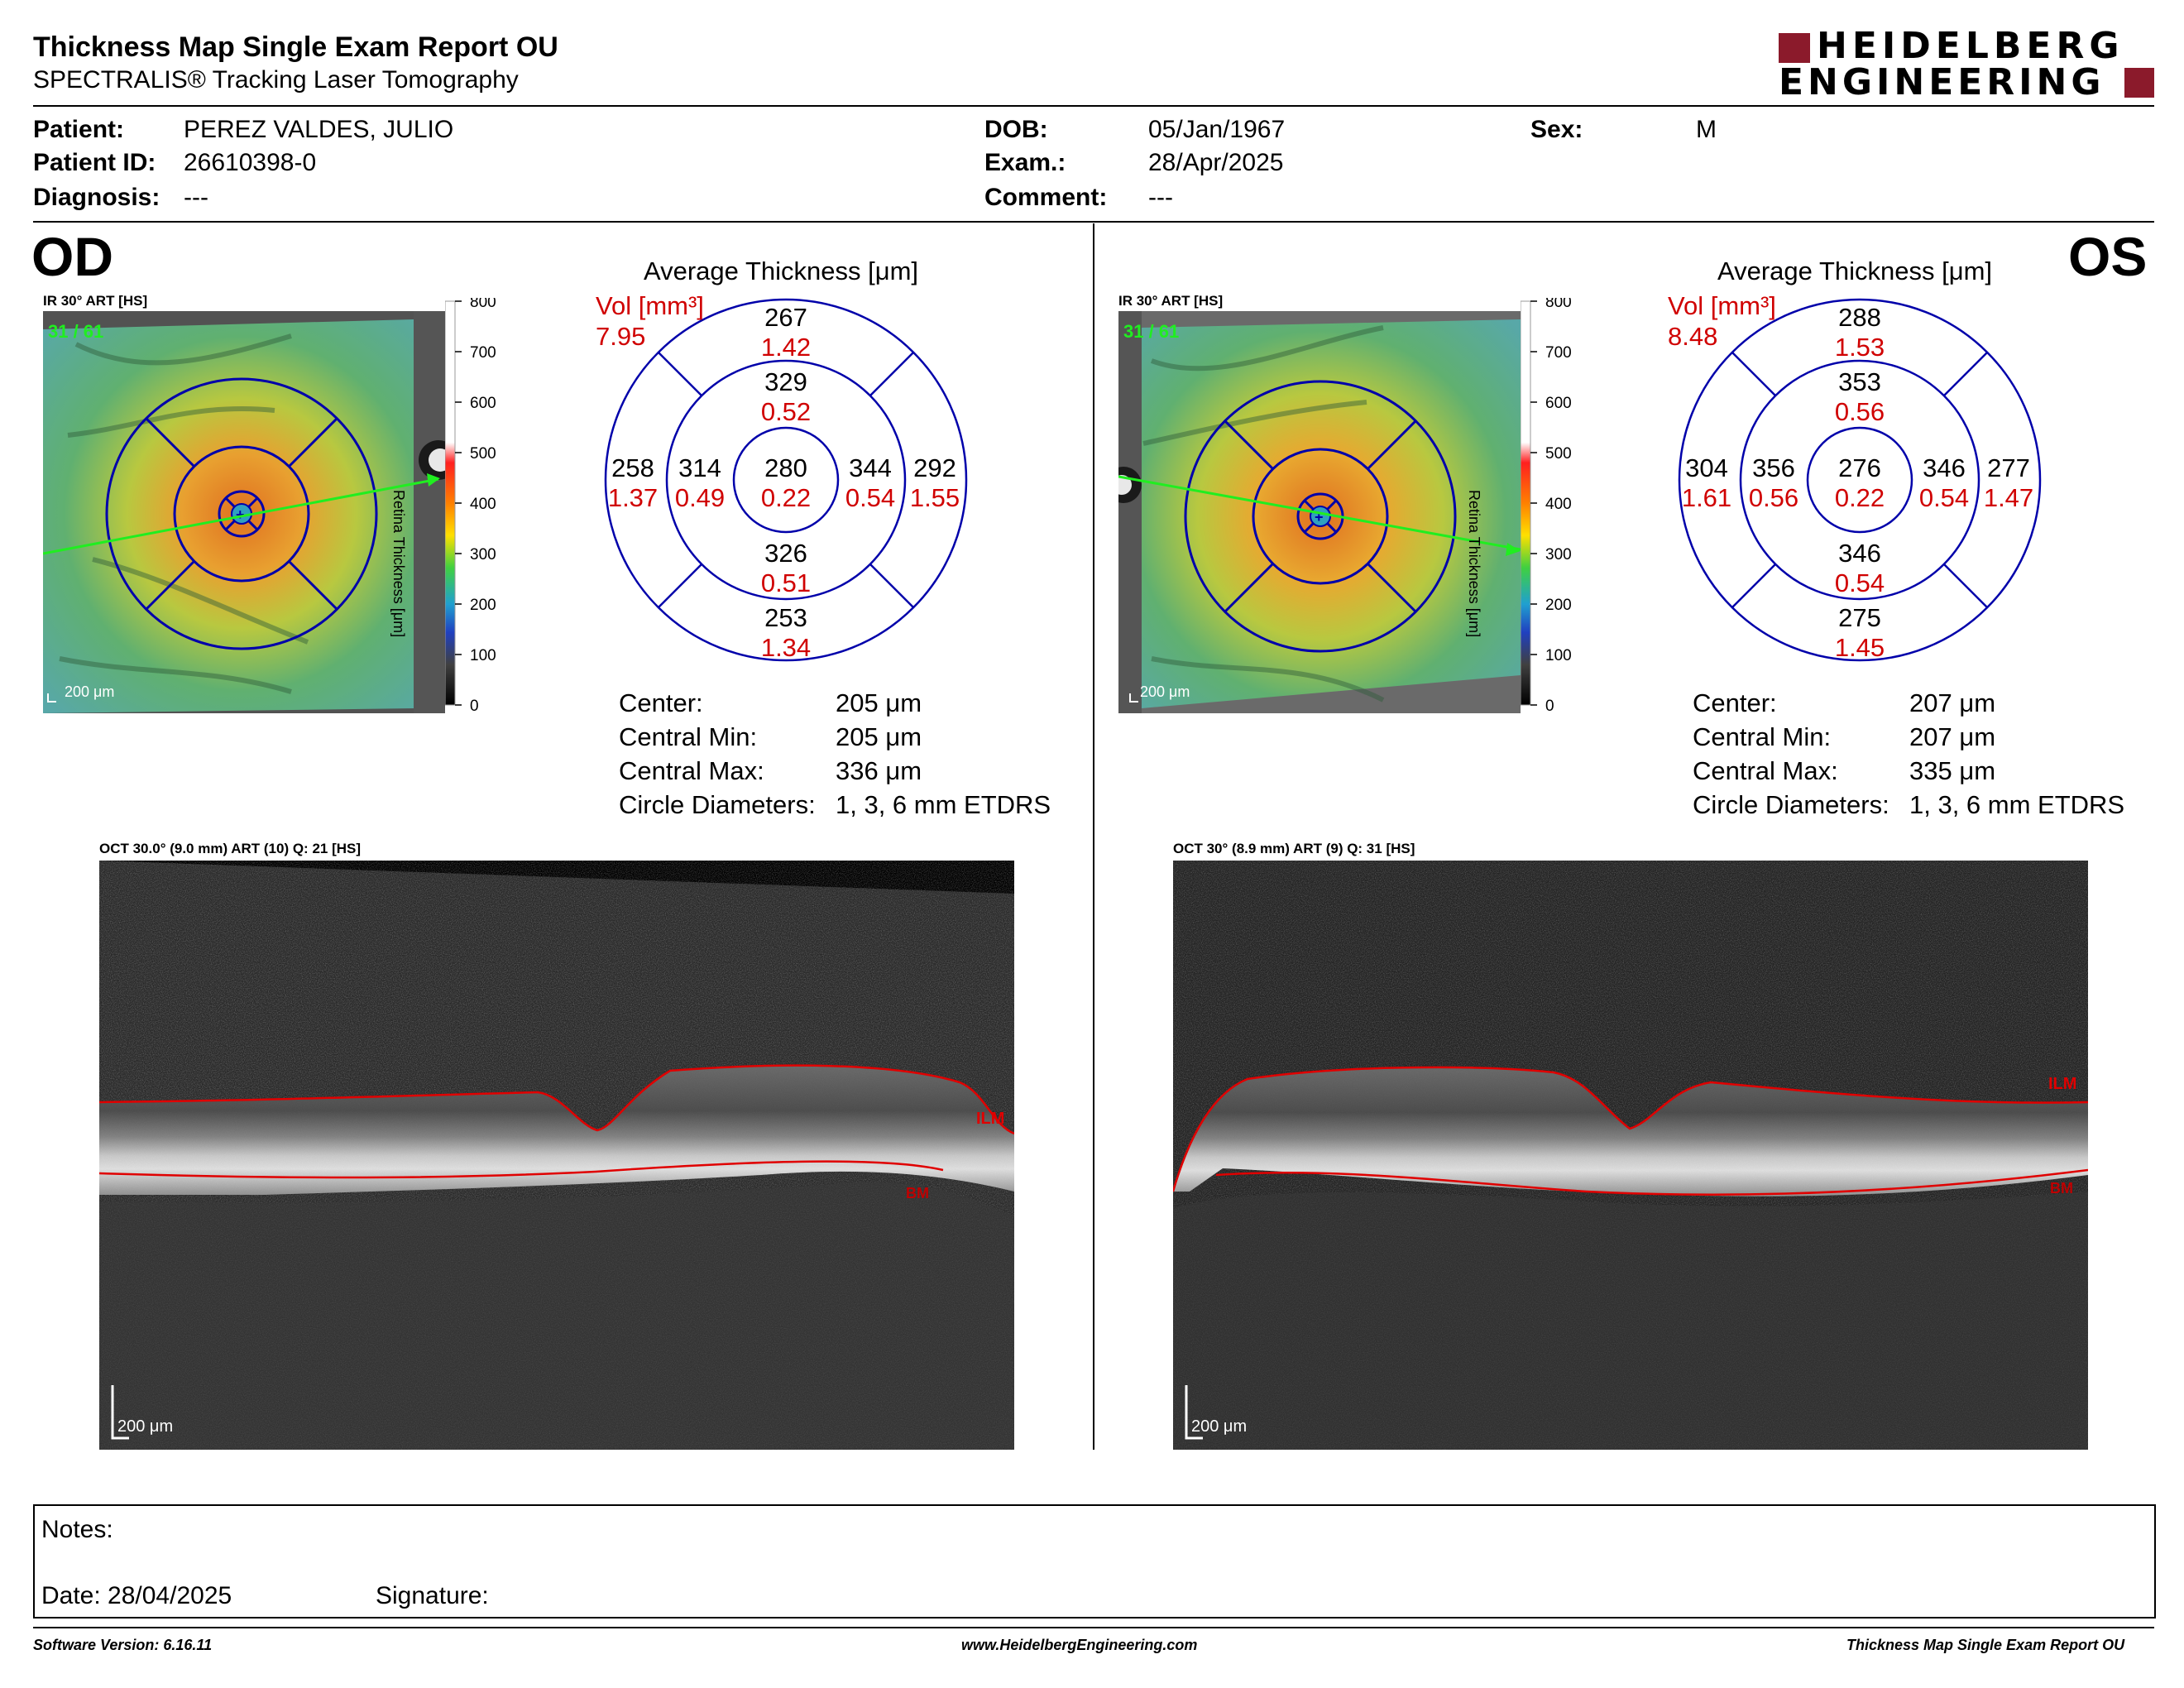 This screenshot has height=1688, width=2184. I want to click on sex-label: Sex:, so click(1556, 129).